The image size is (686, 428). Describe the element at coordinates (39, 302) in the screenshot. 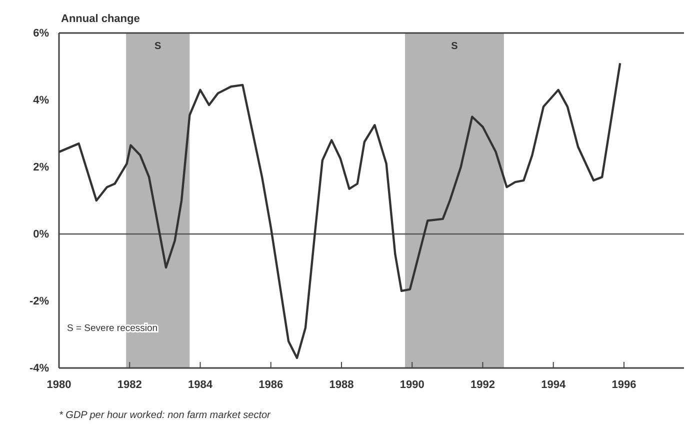

I see `y-tick-label: -2%` at that location.